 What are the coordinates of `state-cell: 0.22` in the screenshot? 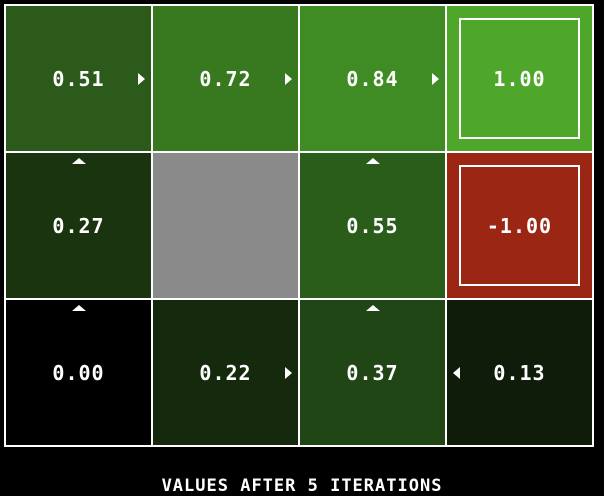 It's located at (225, 372).